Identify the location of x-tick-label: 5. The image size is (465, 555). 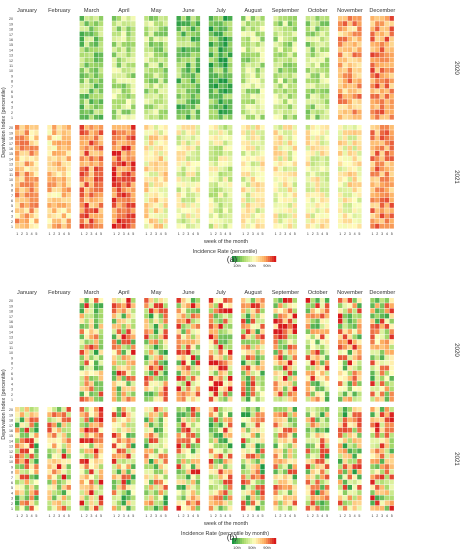
(36, 234).